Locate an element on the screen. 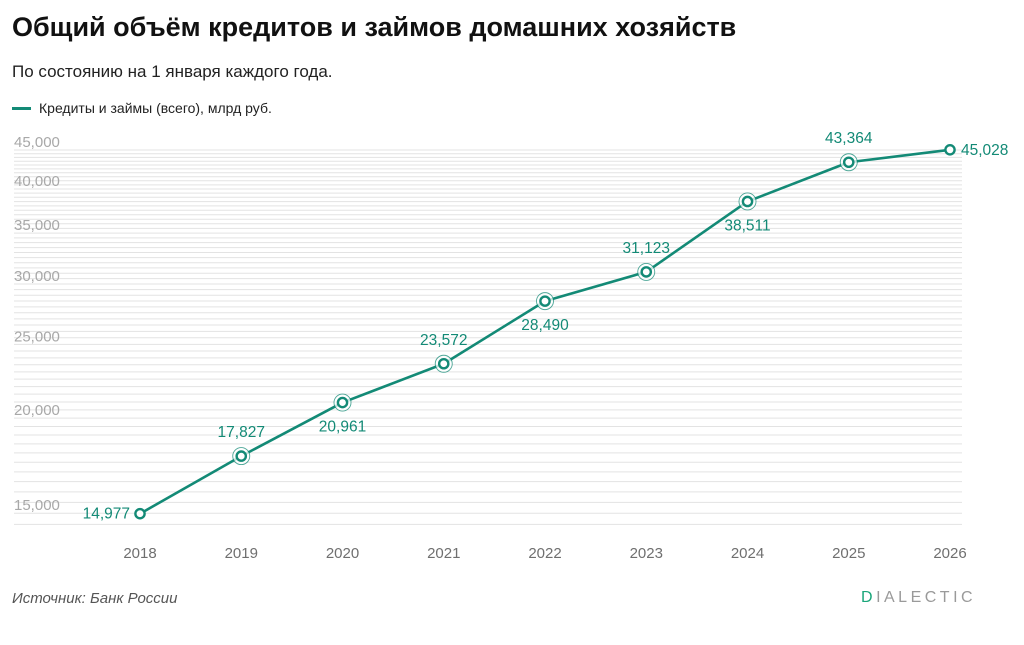 This screenshot has width=1024, height=645. data-label: 38,511 is located at coordinates (747, 225).